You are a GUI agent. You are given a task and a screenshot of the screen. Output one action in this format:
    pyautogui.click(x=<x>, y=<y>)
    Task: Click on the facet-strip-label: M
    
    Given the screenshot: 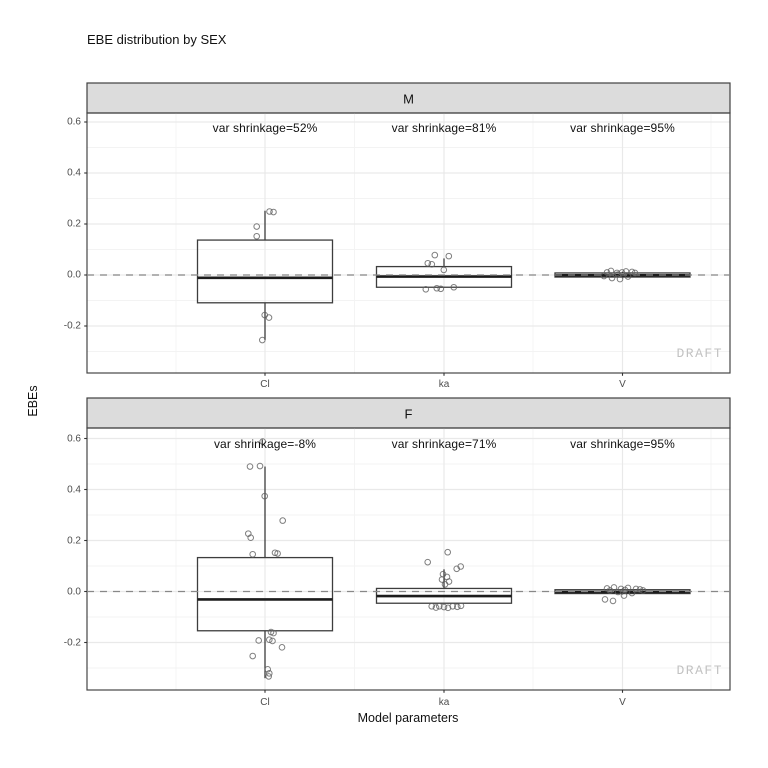 What is the action you would take?
    pyautogui.click(x=408, y=99)
    